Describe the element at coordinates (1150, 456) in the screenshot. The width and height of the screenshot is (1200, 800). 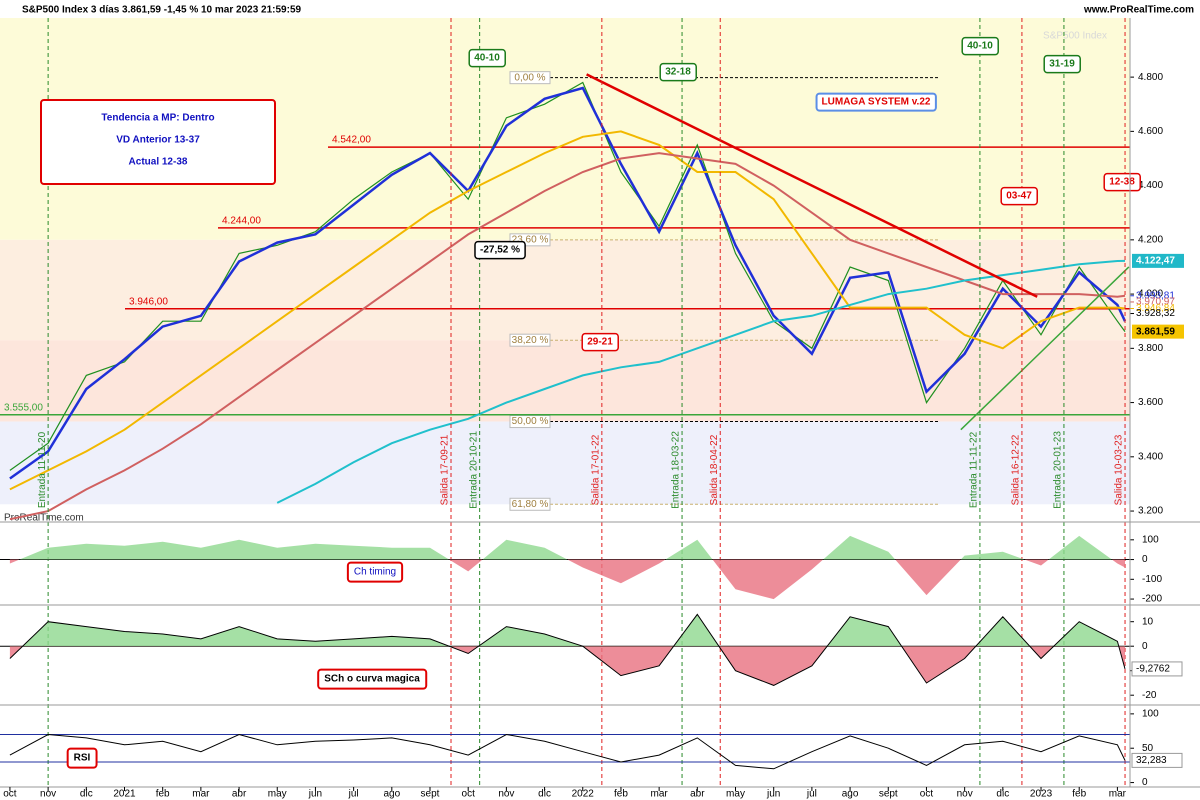
I see `y-tick-label: 3.400` at that location.